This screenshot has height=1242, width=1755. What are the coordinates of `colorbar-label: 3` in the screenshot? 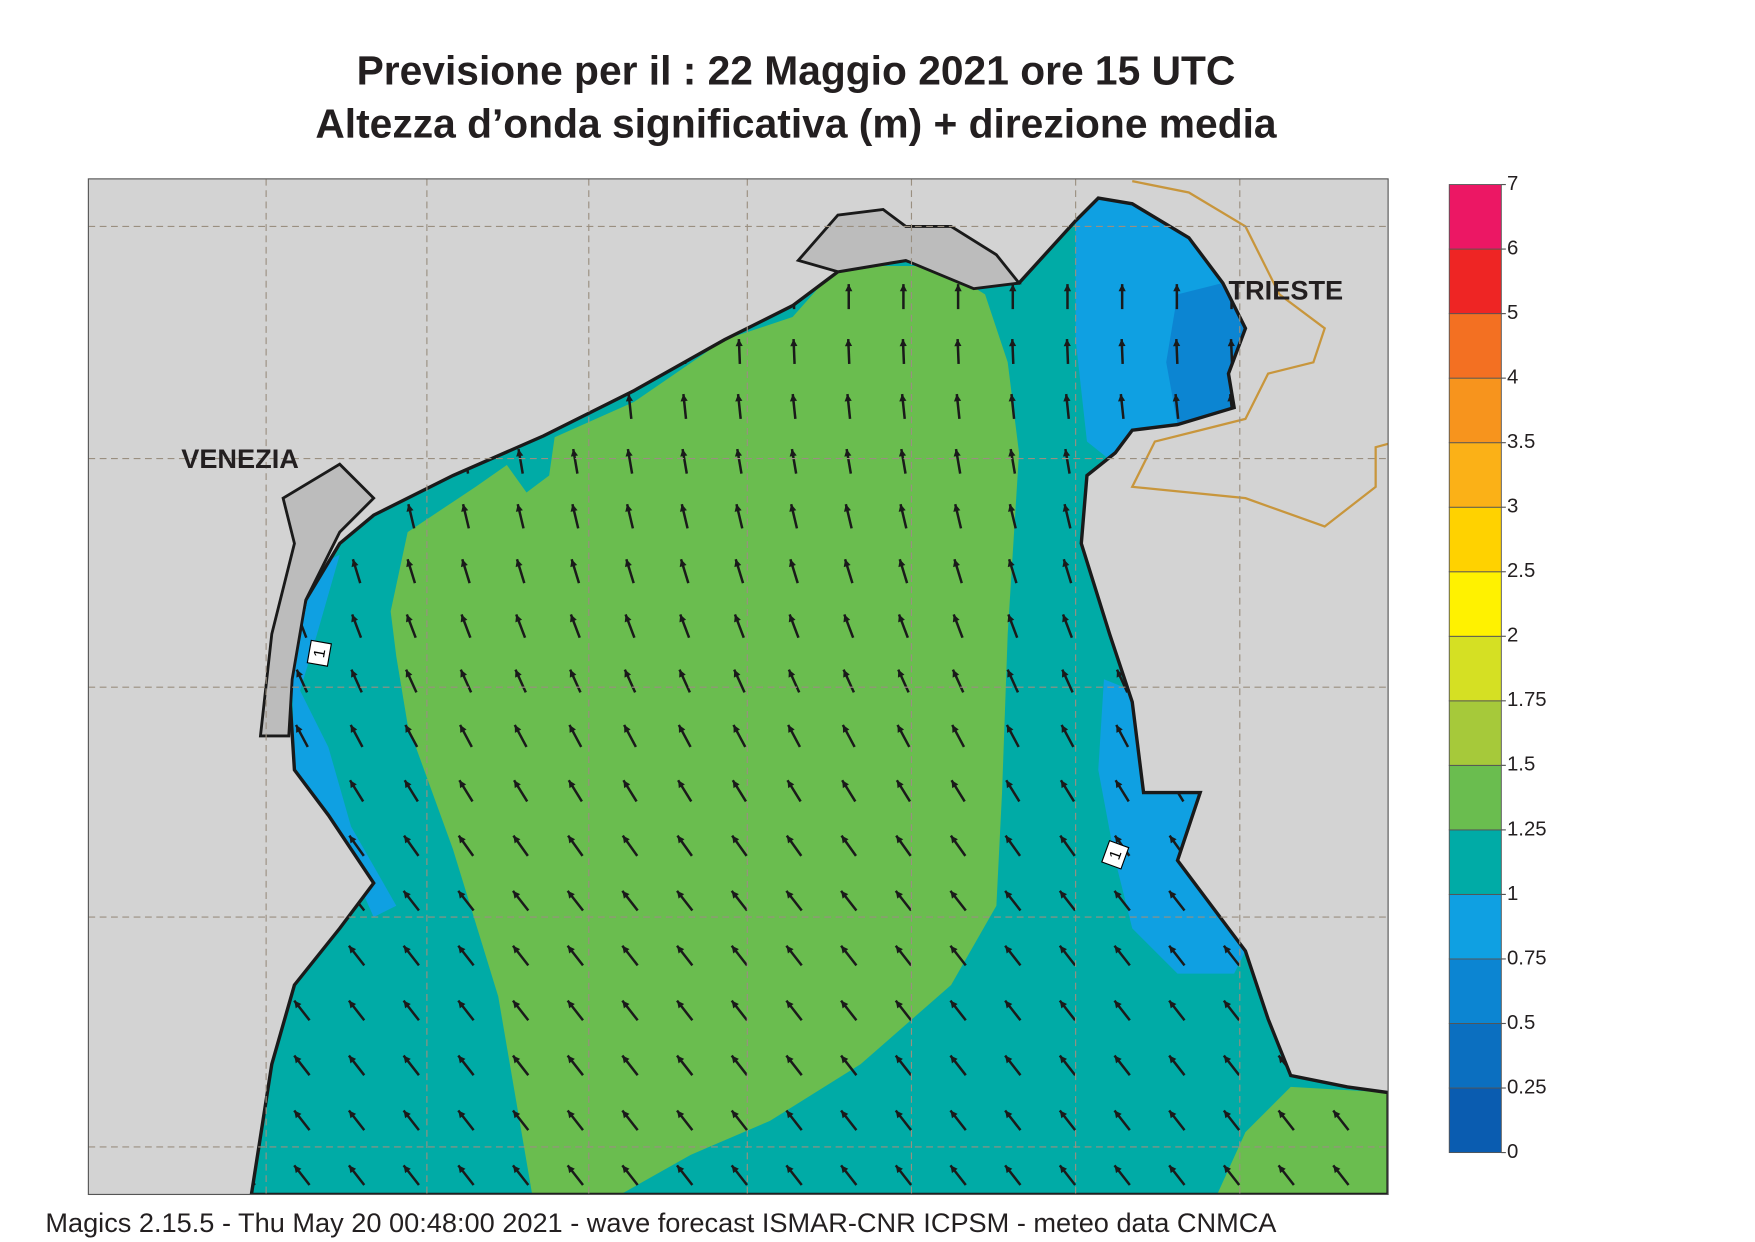 It's located at (1512, 507).